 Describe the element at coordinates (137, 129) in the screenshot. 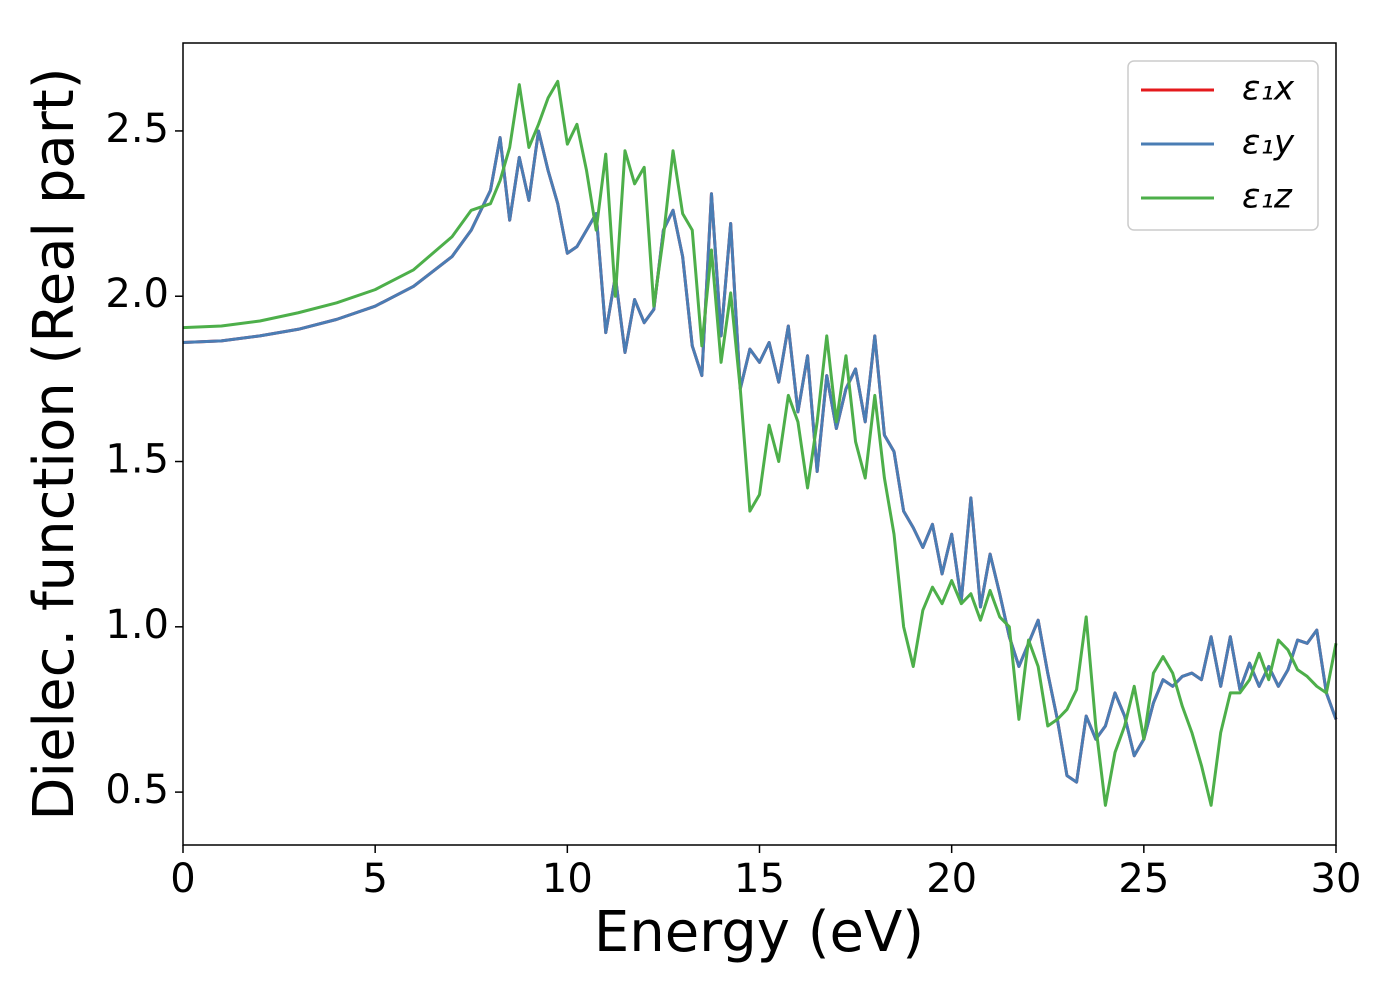

I see `y-tick-label: 2.5` at that location.